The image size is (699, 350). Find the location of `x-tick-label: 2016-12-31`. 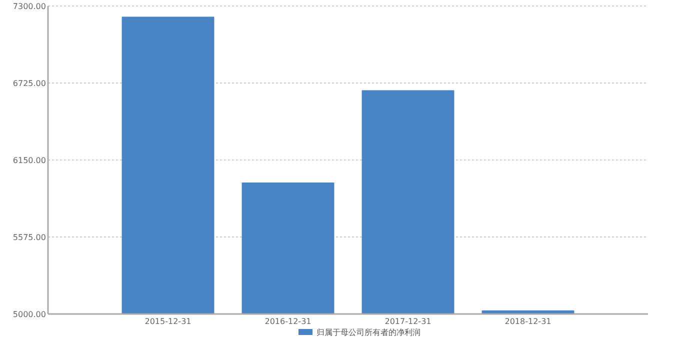

x-tick-label: 2016-12-31 is located at coordinates (288, 321).